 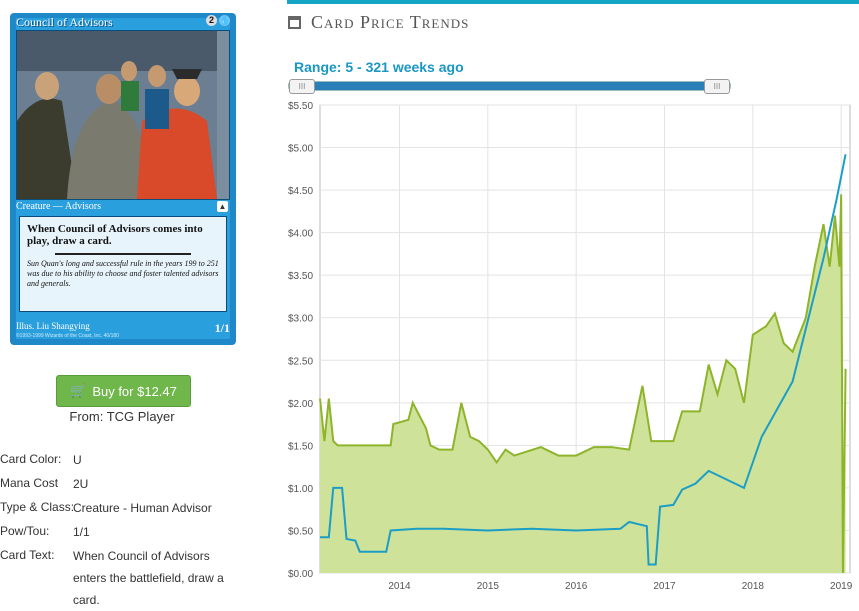 I want to click on shopping-cart-icon: 🛒, so click(x=78, y=390).